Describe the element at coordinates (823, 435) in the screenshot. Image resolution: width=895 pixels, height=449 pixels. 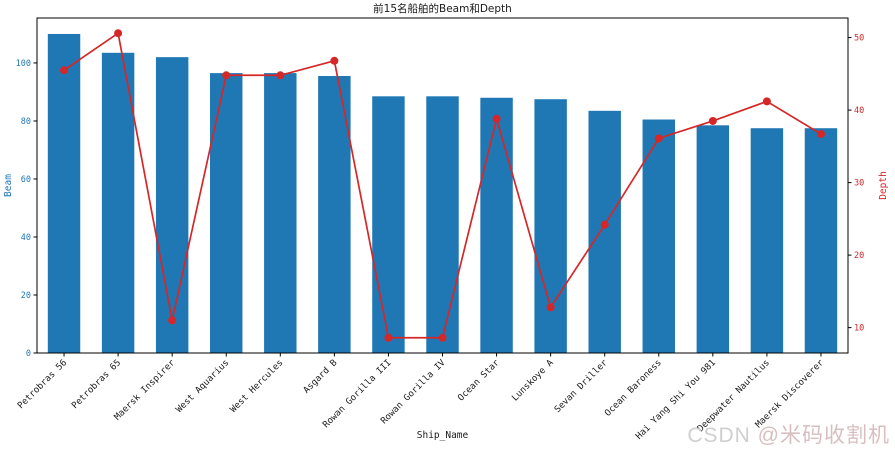
I see `watermark-user: @米码收割机` at that location.